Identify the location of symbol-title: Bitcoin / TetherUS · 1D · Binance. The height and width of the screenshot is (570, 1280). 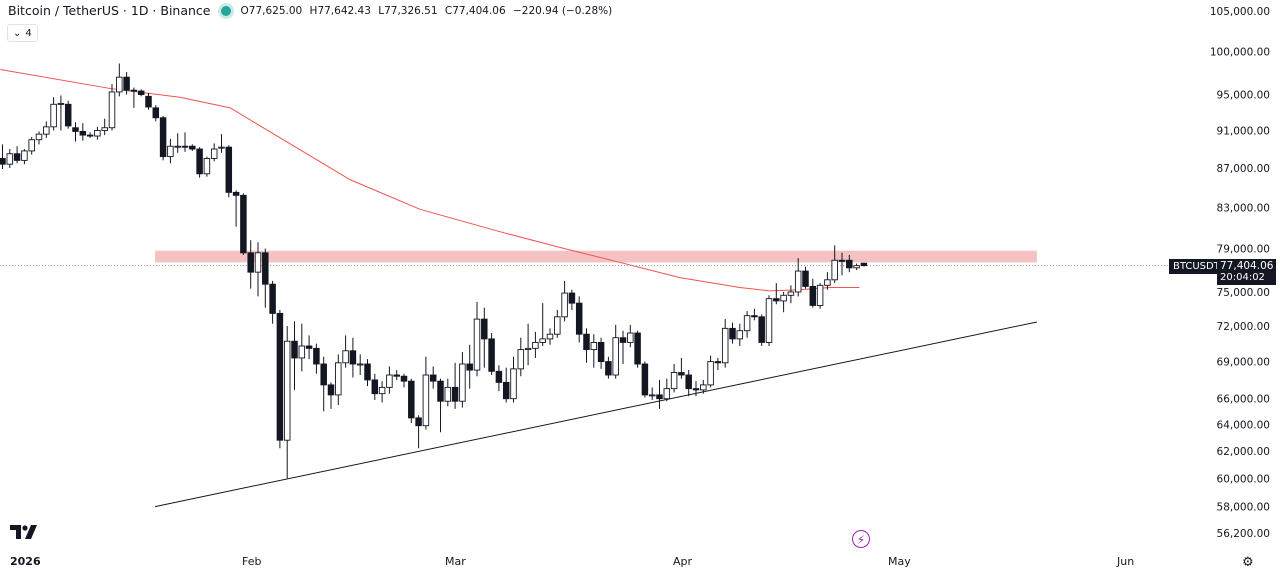
(109, 10).